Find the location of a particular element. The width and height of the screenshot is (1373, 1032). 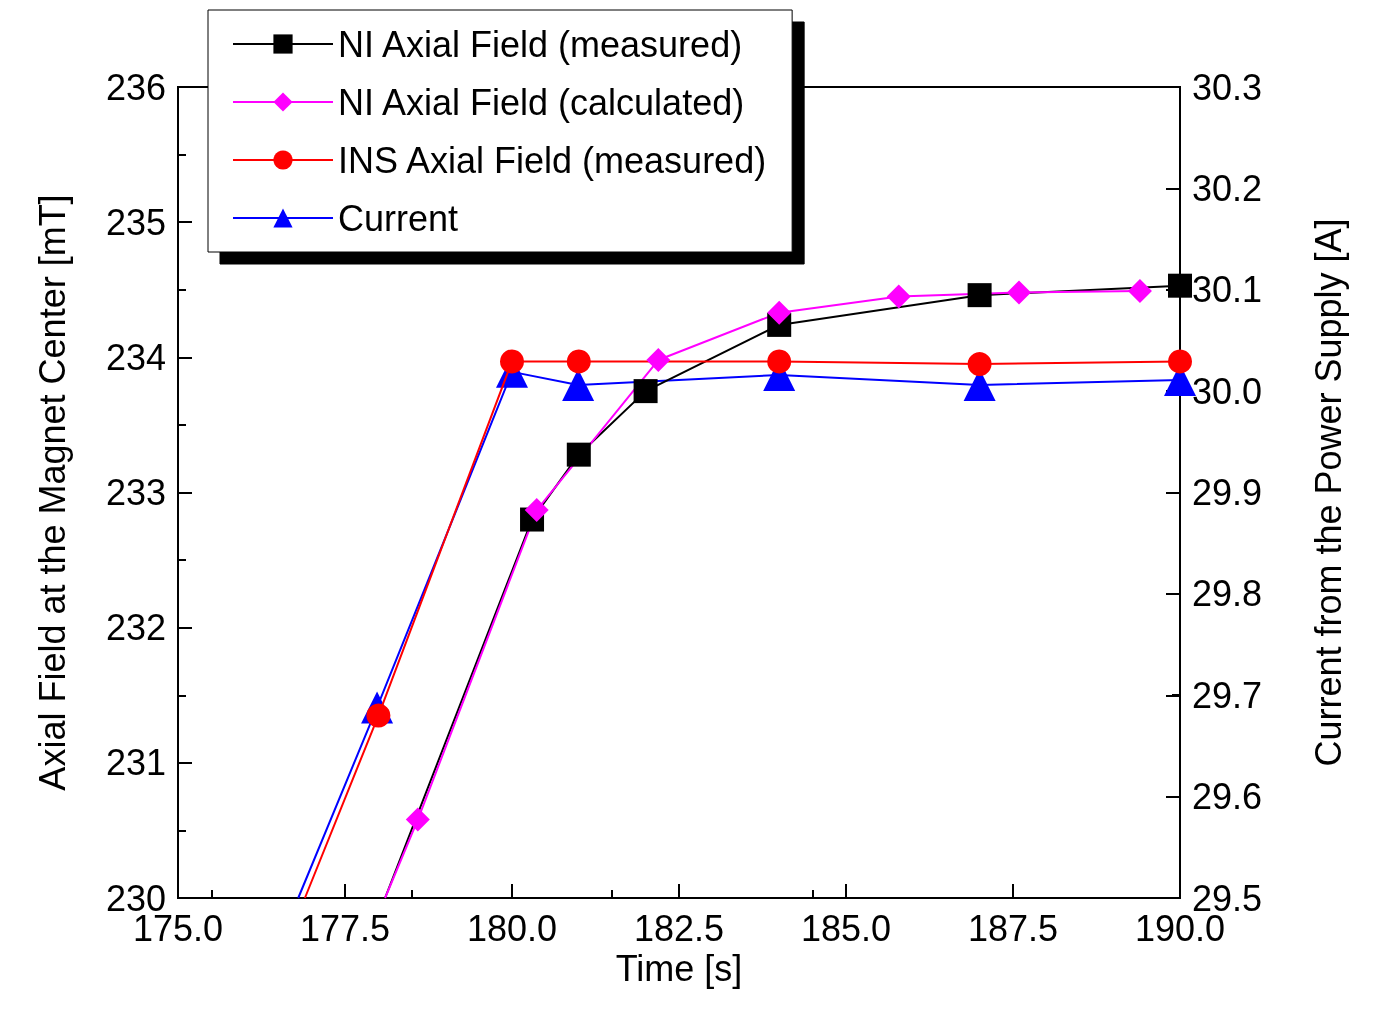

y-tick-label: 233 is located at coordinates (135, 492).